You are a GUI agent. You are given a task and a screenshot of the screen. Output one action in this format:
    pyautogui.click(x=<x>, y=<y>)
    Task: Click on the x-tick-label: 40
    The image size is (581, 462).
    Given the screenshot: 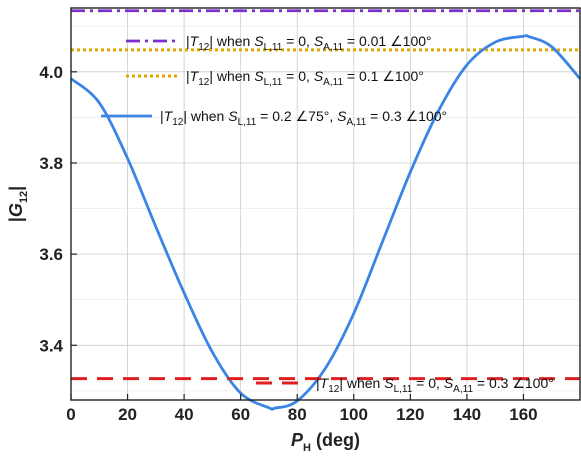 What is the action you would take?
    pyautogui.click(x=184, y=414)
    